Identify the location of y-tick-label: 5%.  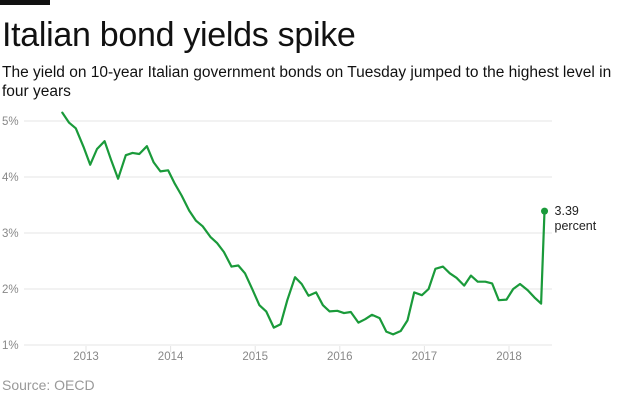
(10, 122).